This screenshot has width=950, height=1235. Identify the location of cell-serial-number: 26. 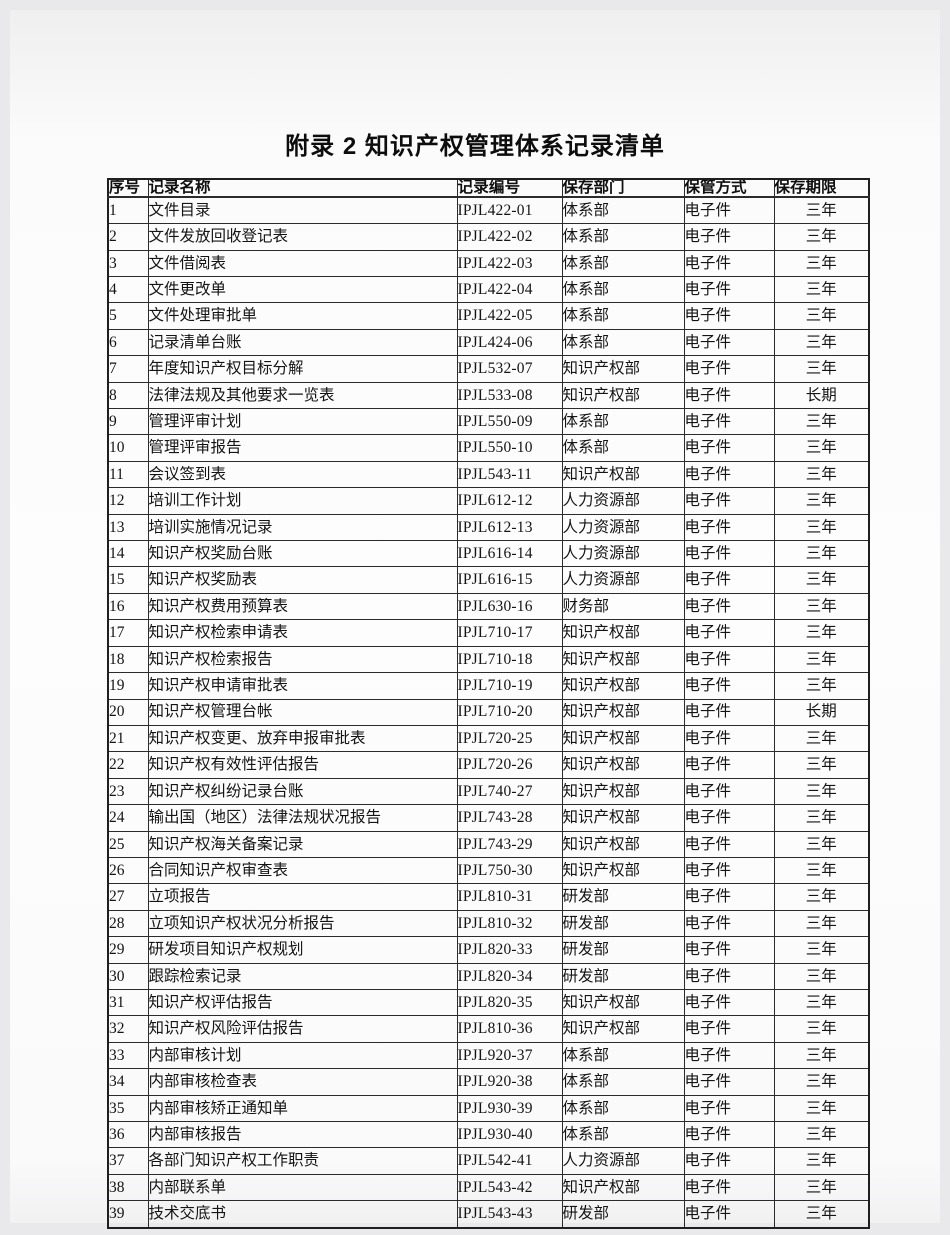
(128, 870).